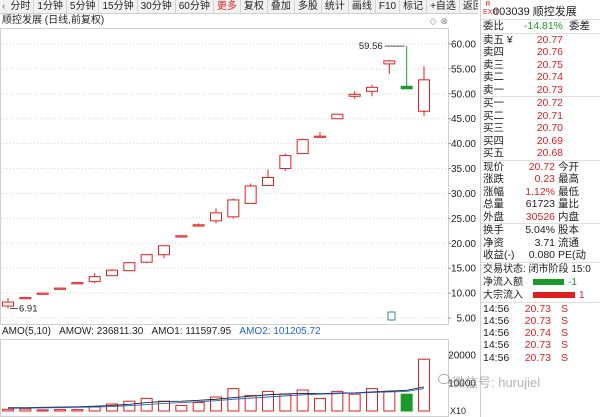 This screenshot has height=417, width=600. I want to click on fund-flow-value: -1, so click(572, 282).